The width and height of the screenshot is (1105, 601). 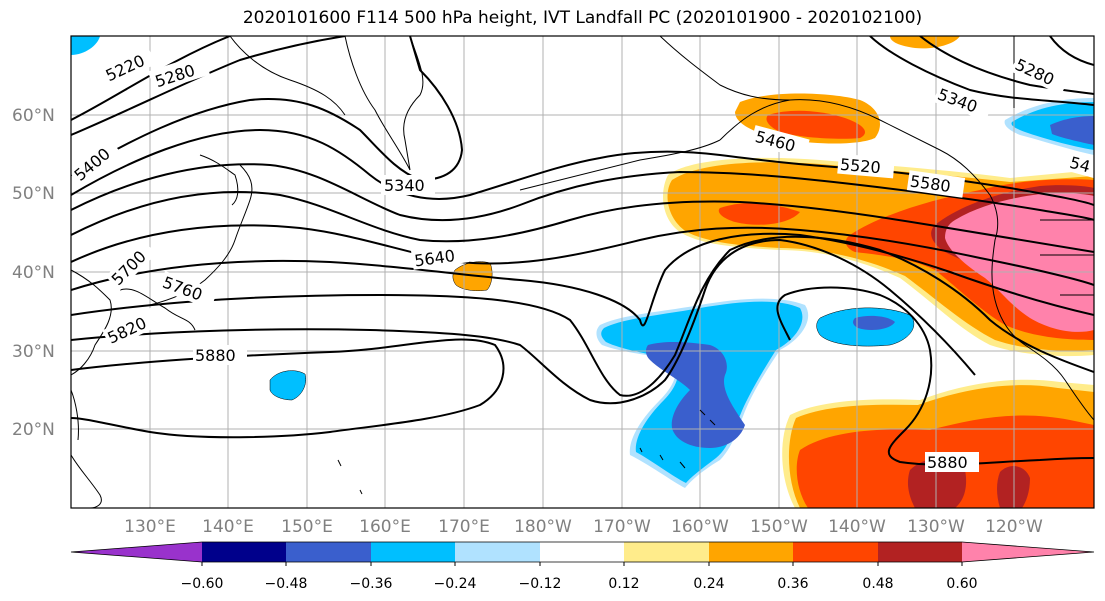 What do you see at coordinates (371, 584) in the screenshot?
I see `colorbar-tick-label: −0.36` at bounding box center [371, 584].